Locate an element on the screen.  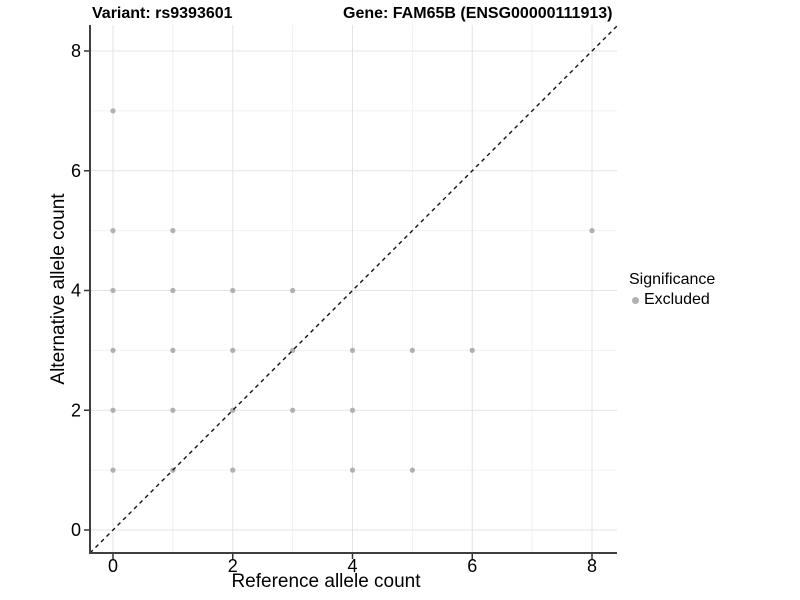
x-axis-title: Reference allele count is located at coordinates (326, 581).